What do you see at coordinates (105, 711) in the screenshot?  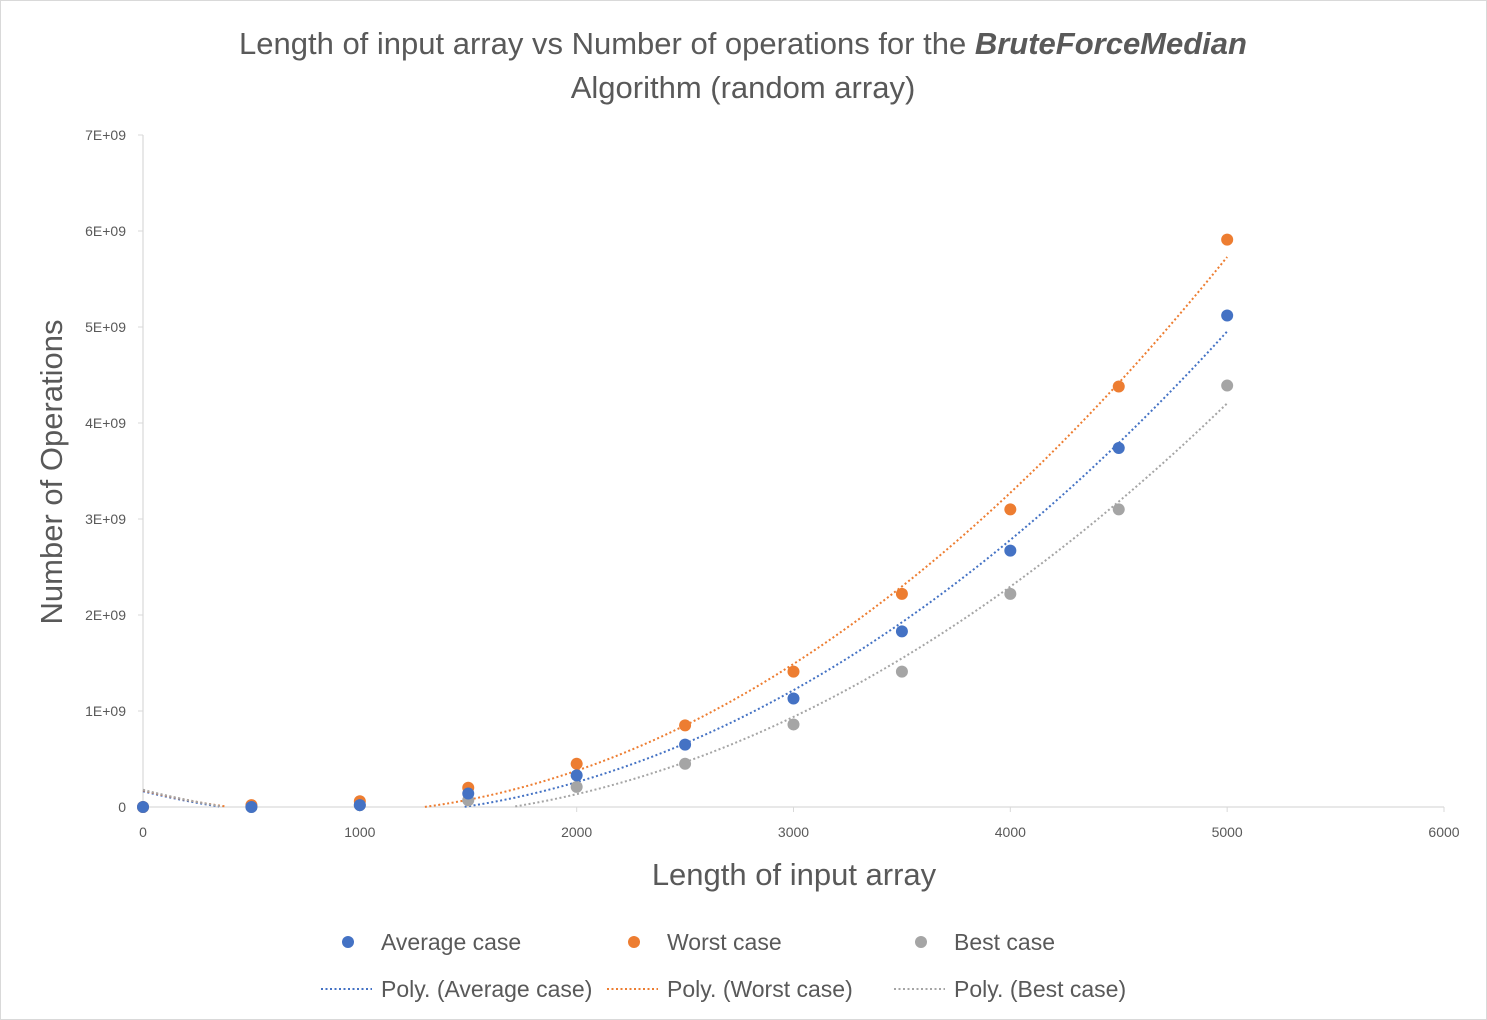 I see `y-tick-label: 1E+09` at bounding box center [105, 711].